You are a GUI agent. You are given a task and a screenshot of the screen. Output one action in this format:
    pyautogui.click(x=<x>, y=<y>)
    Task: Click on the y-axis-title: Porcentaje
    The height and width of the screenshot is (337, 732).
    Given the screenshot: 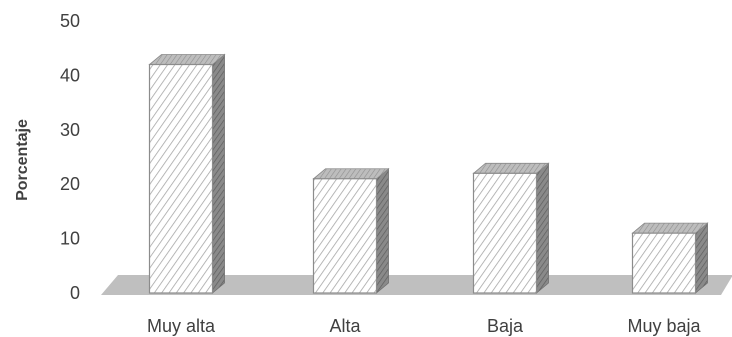 What is the action you would take?
    pyautogui.click(x=22, y=160)
    